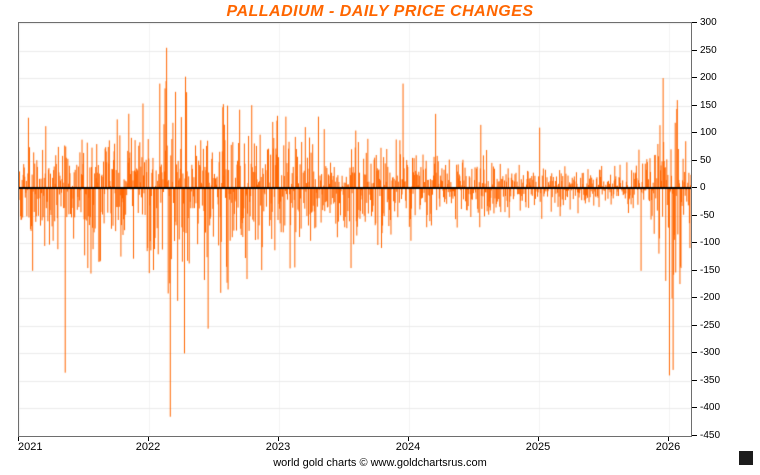  What do you see at coordinates (710, 297) in the screenshot?
I see `y-axis-label: -200` at bounding box center [710, 297].